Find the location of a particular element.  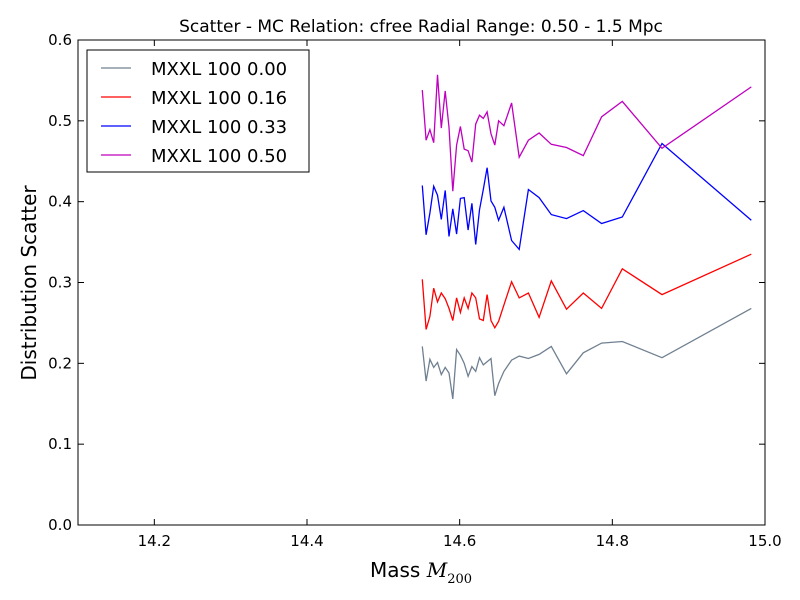

y-tick-label: 0.2 is located at coordinates (60, 363).